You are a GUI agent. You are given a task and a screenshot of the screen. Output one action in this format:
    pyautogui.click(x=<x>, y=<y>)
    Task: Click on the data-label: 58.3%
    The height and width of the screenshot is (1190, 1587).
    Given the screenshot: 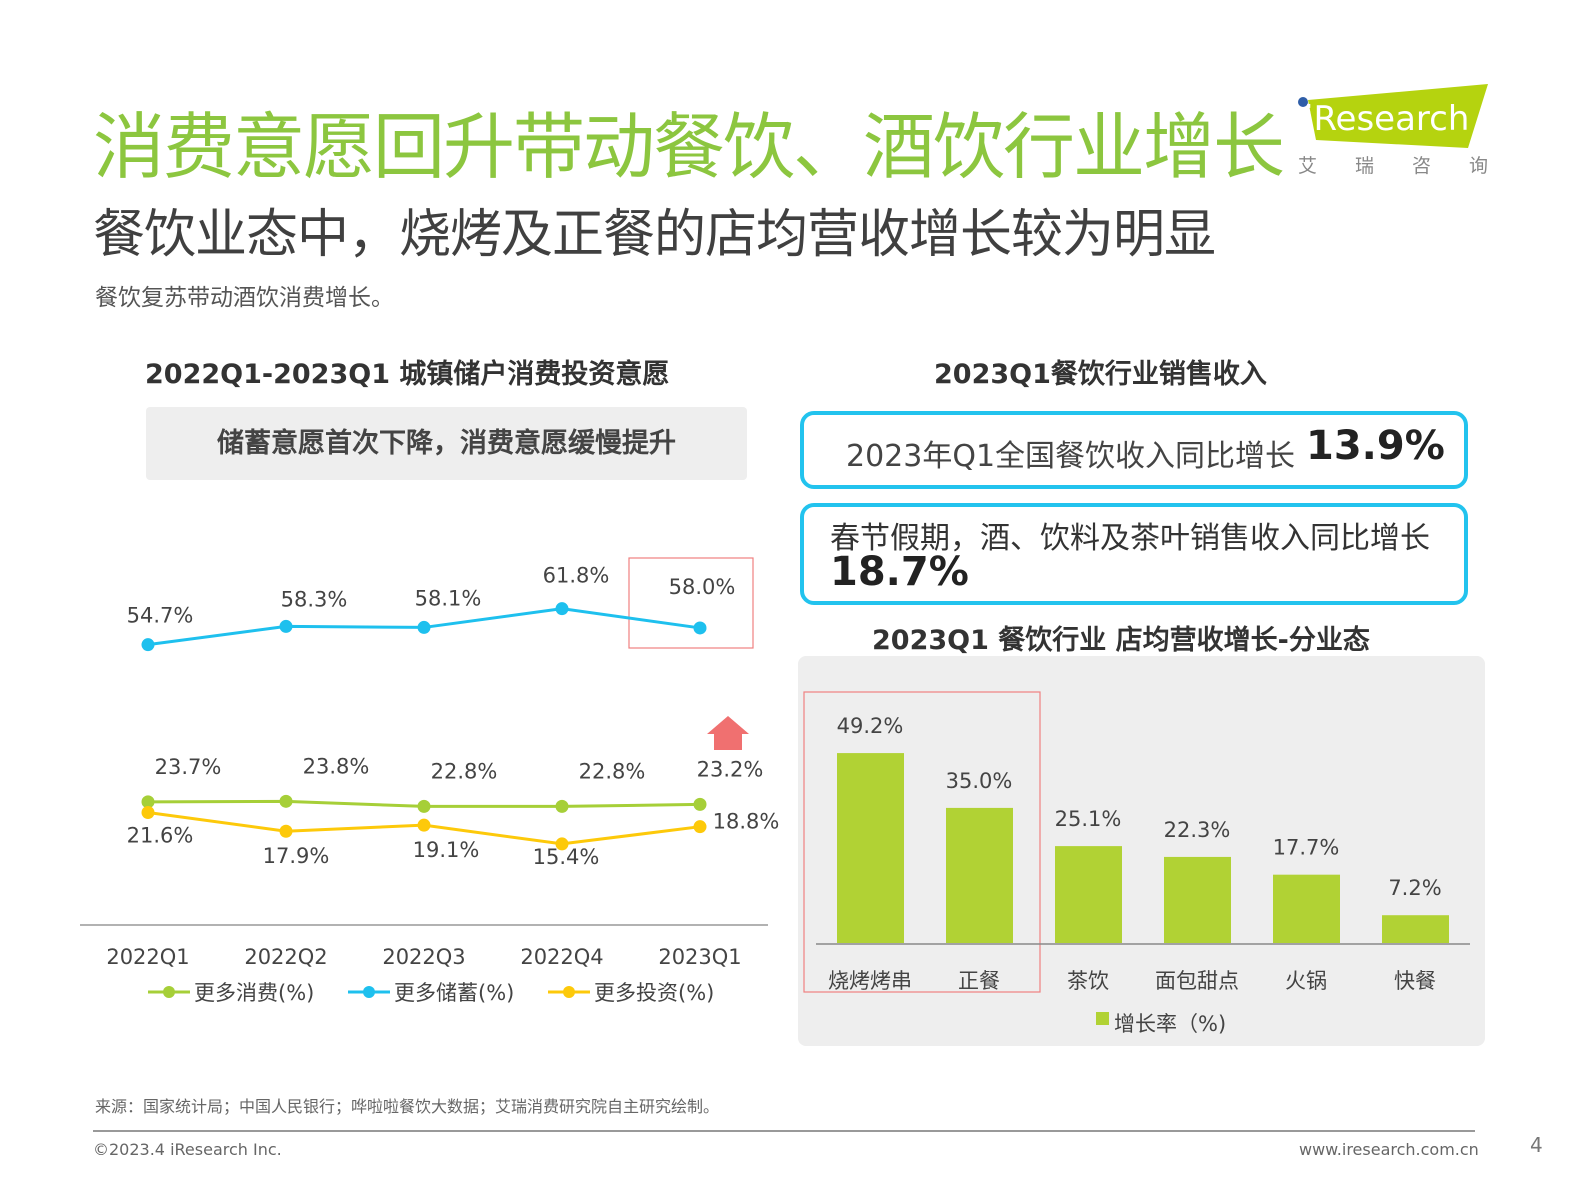 What is the action you would take?
    pyautogui.click(x=314, y=599)
    